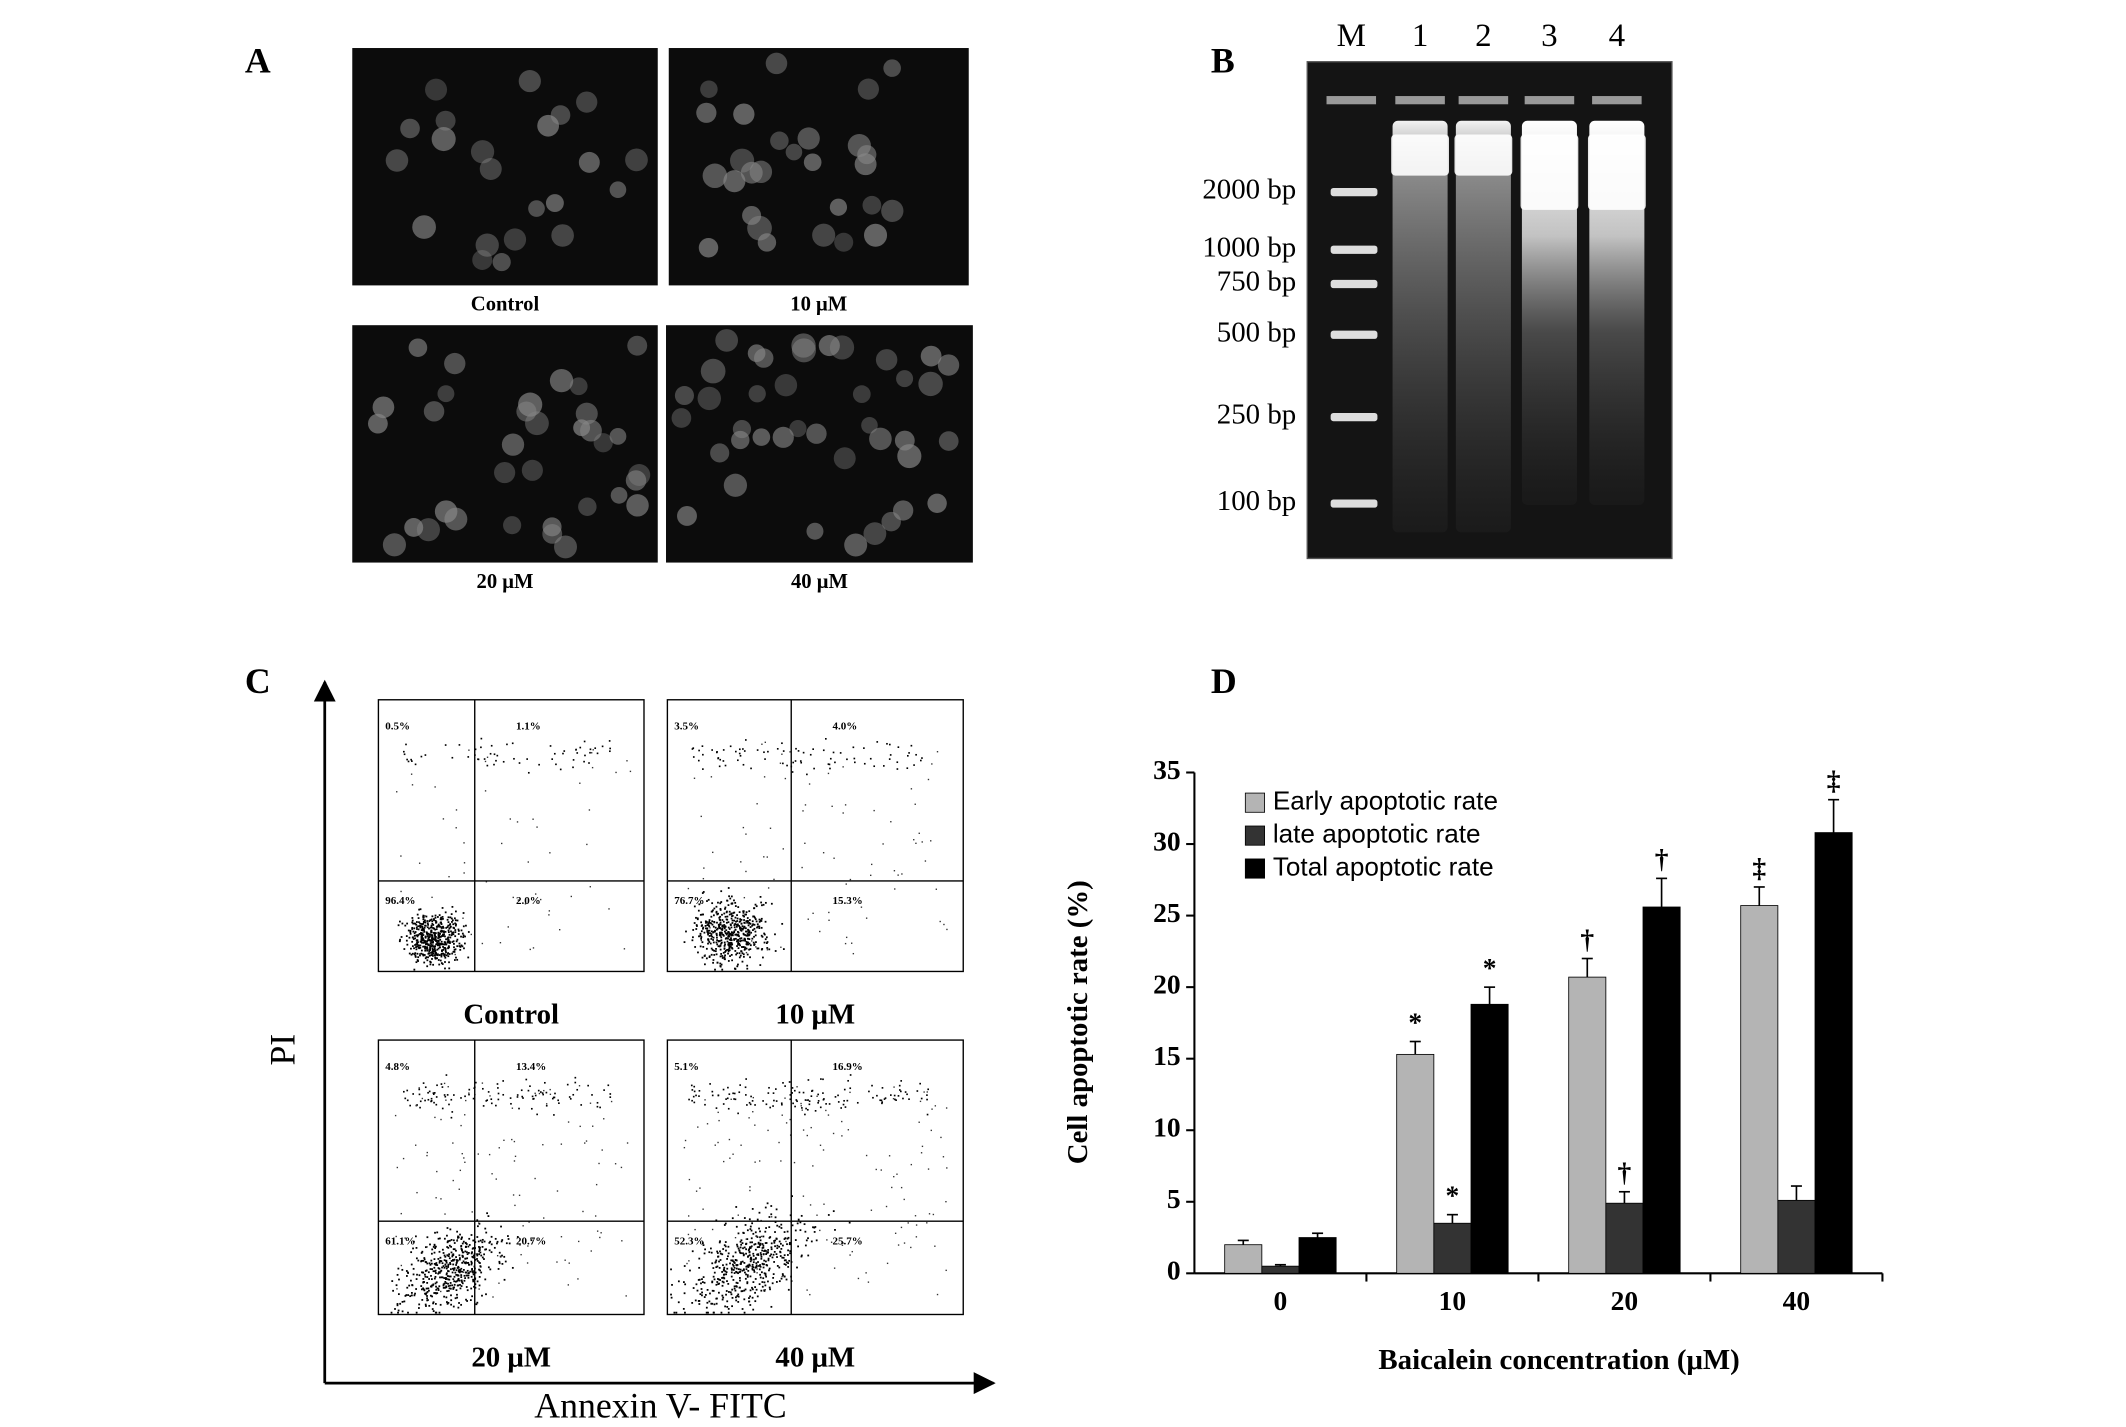 The height and width of the screenshot is (1427, 2126). I want to click on dna-band, so click(1483, 155).